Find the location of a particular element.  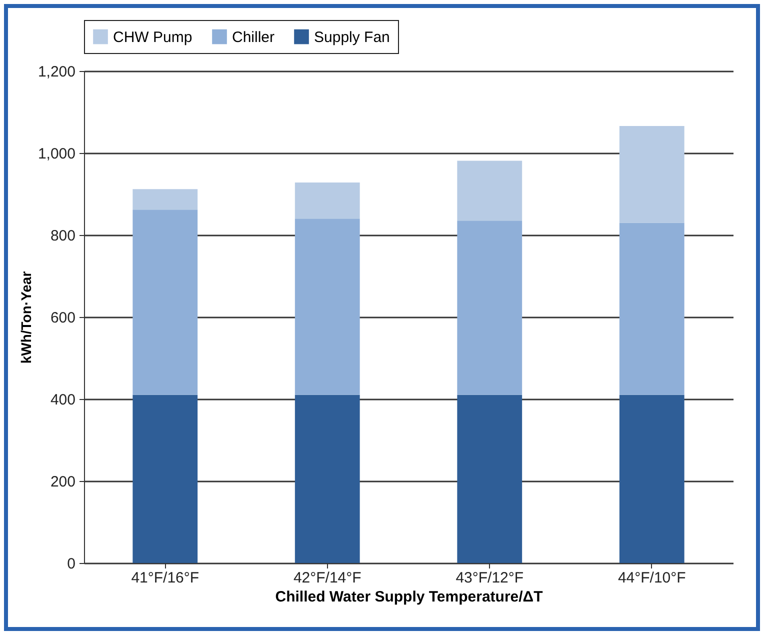

x-tick-label: 44°F/10°F is located at coordinates (652, 578).